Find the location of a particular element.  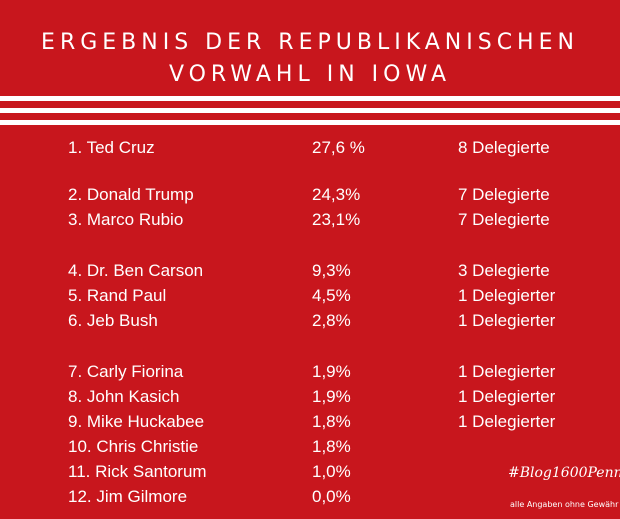

vote-percent: 4,5% is located at coordinates (331, 295).